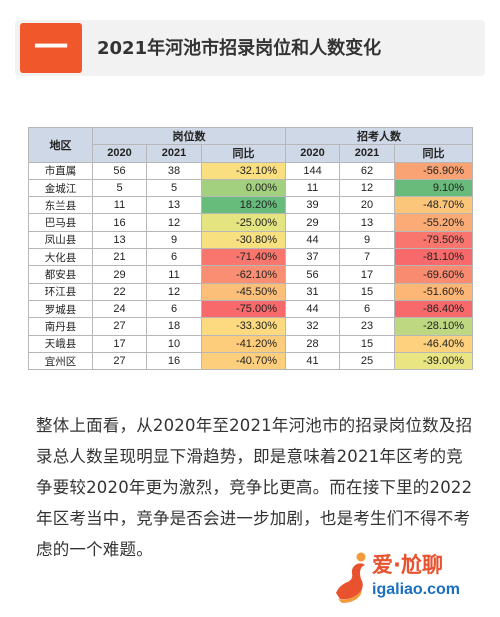 Image resolution: width=500 pixels, height=617 pixels. I want to click on table-row: 巴马县 16 12 -25.00% 29 13 -55.20%, so click(251, 222).